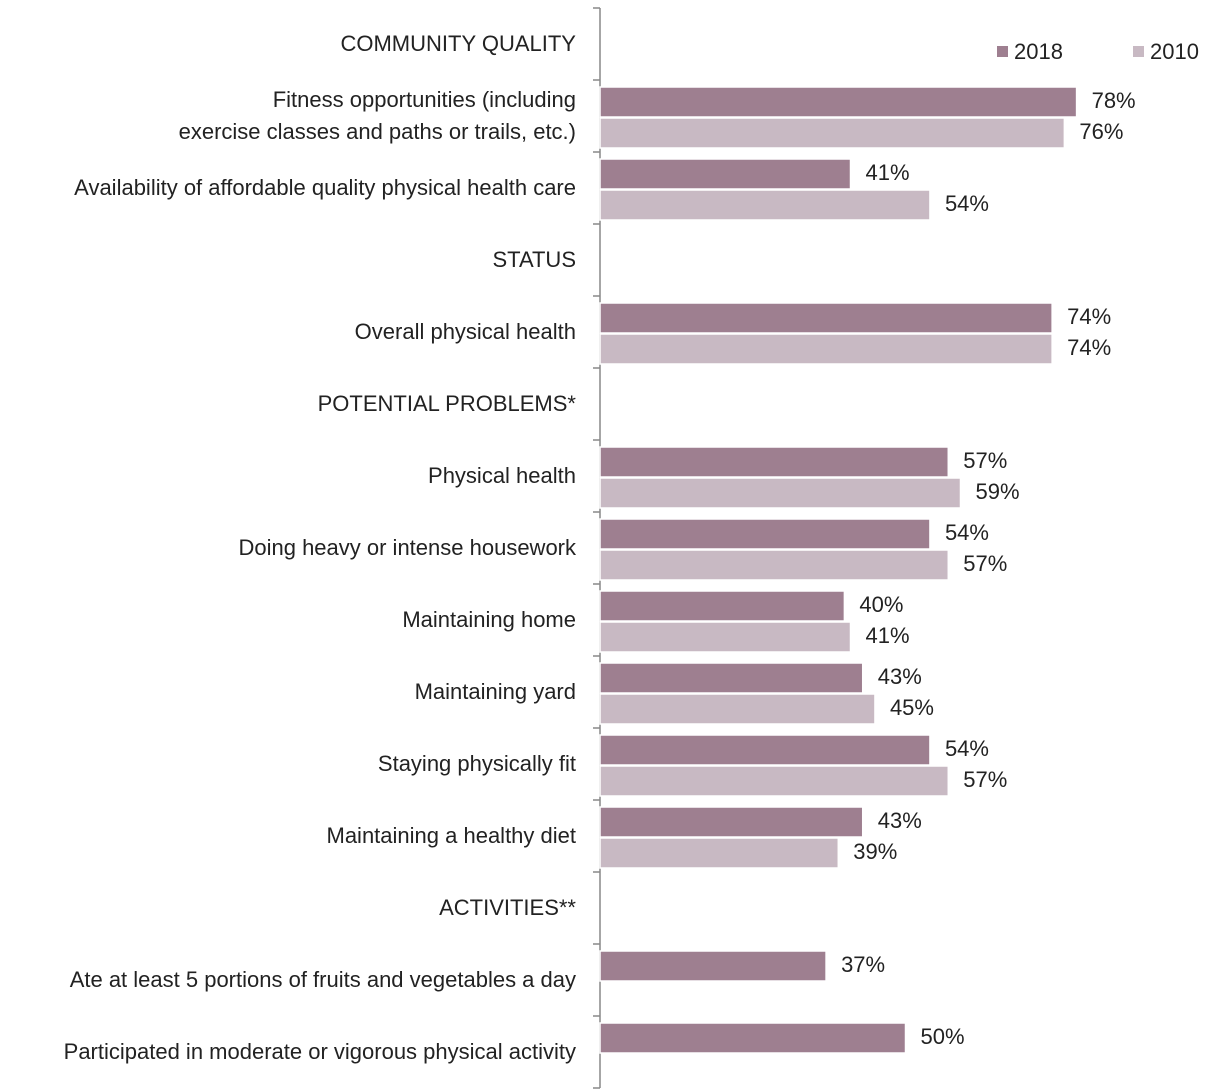 The height and width of the screenshot is (1089, 1211). Describe the element at coordinates (489, 619) in the screenshot. I see `category-label: Maintaining home` at that location.